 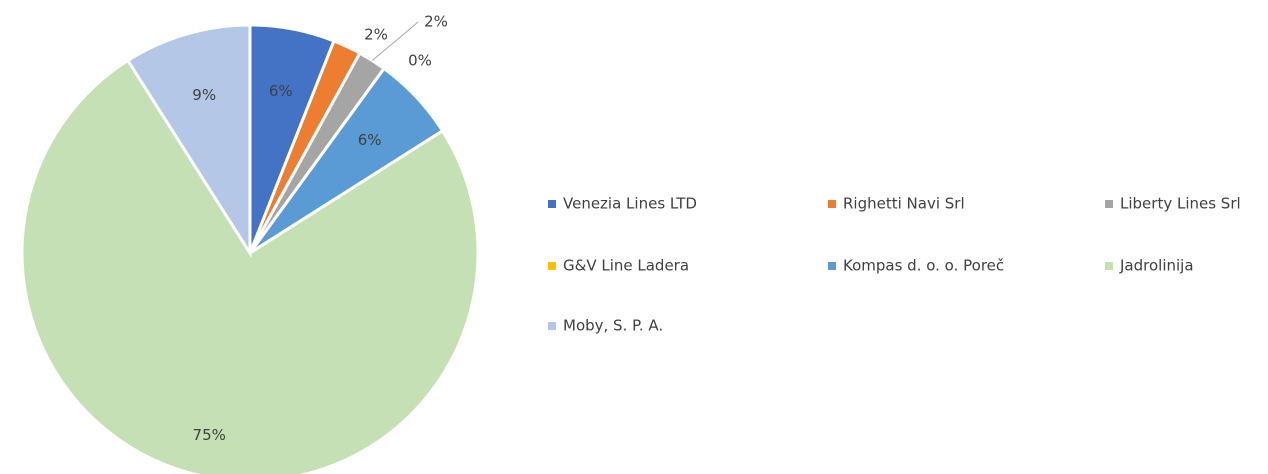 I want to click on legend-label: Venezia Lines LTD, so click(x=630, y=204).